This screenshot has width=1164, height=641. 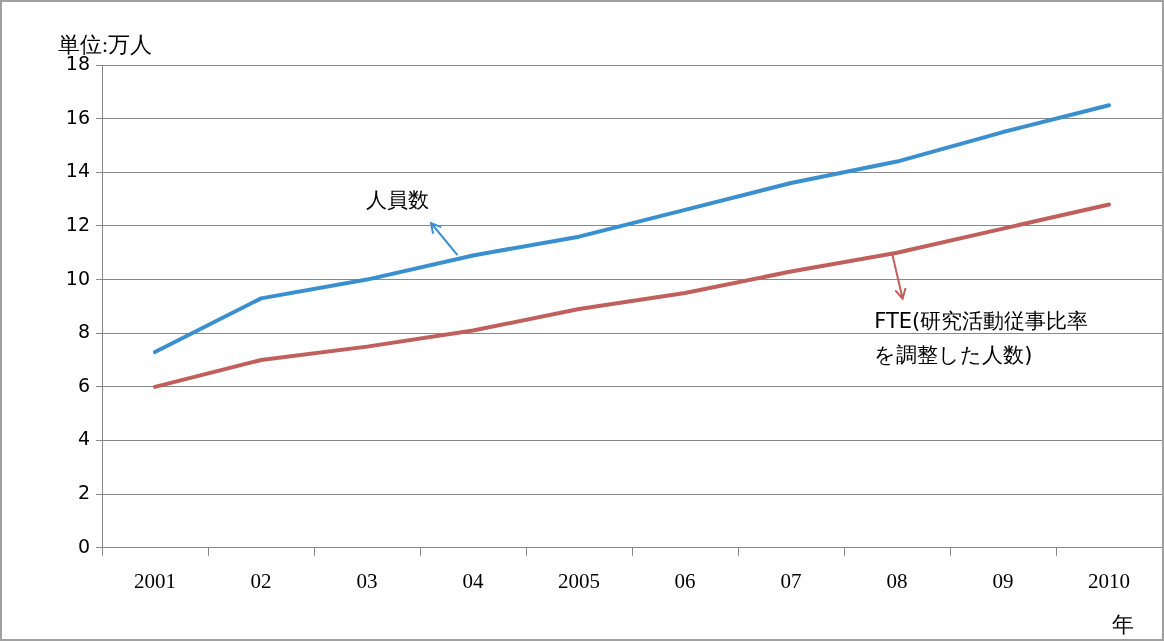 I want to click on x-tick-label: 07, so click(x=791, y=580).